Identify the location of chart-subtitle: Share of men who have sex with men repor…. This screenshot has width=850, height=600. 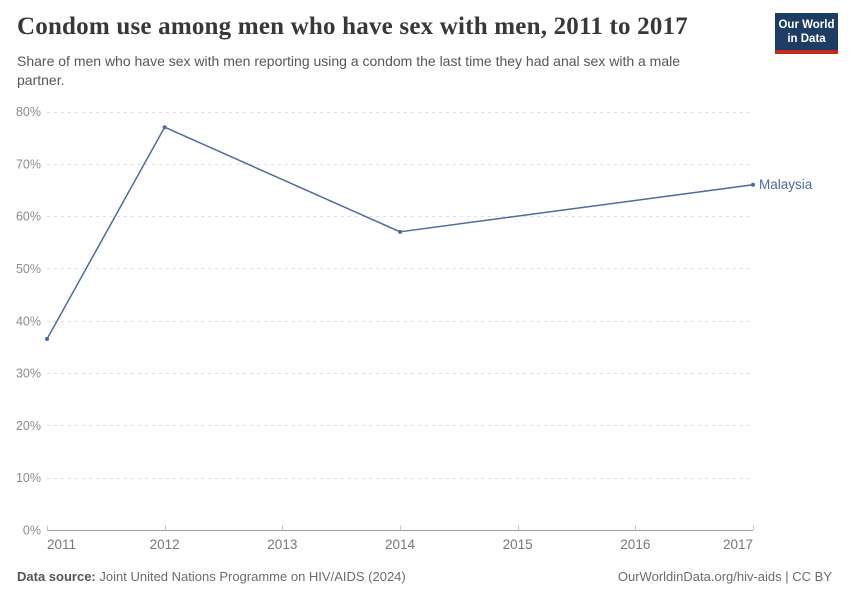
(349, 70).